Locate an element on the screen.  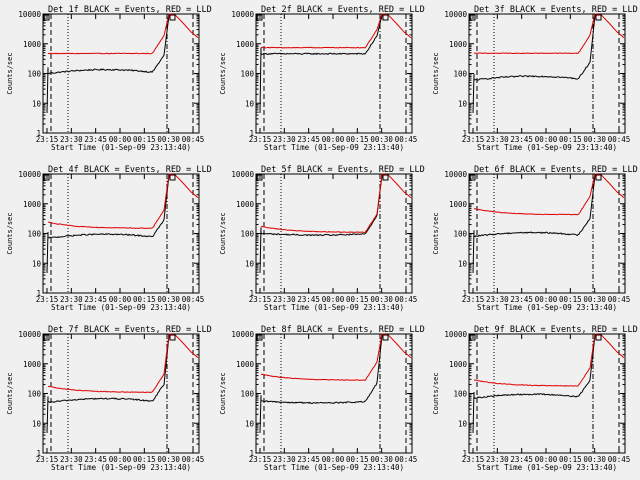
panel-title: Det 3f BLACK = Events, RED = LLD is located at coordinates (556, 10).